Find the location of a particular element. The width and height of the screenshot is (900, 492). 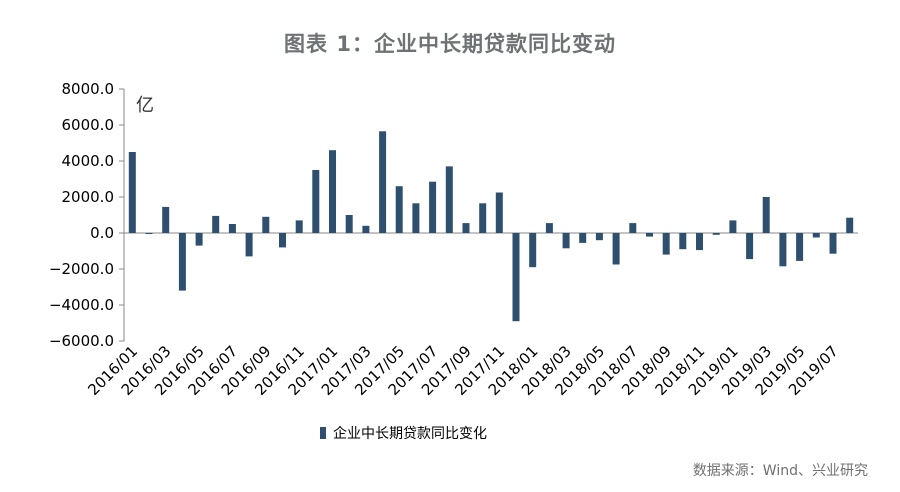

y-tick-label: 8000.0 is located at coordinates (88, 89).